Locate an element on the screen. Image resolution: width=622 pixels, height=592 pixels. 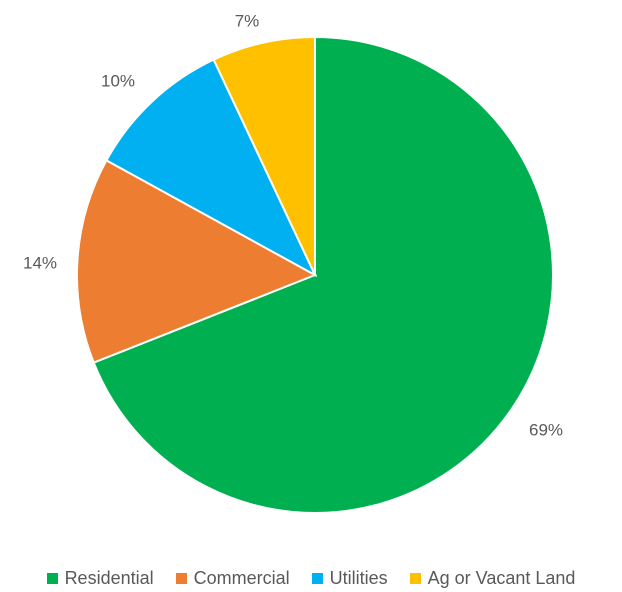
legend-item-commercial: Commercial is located at coordinates (232, 578).